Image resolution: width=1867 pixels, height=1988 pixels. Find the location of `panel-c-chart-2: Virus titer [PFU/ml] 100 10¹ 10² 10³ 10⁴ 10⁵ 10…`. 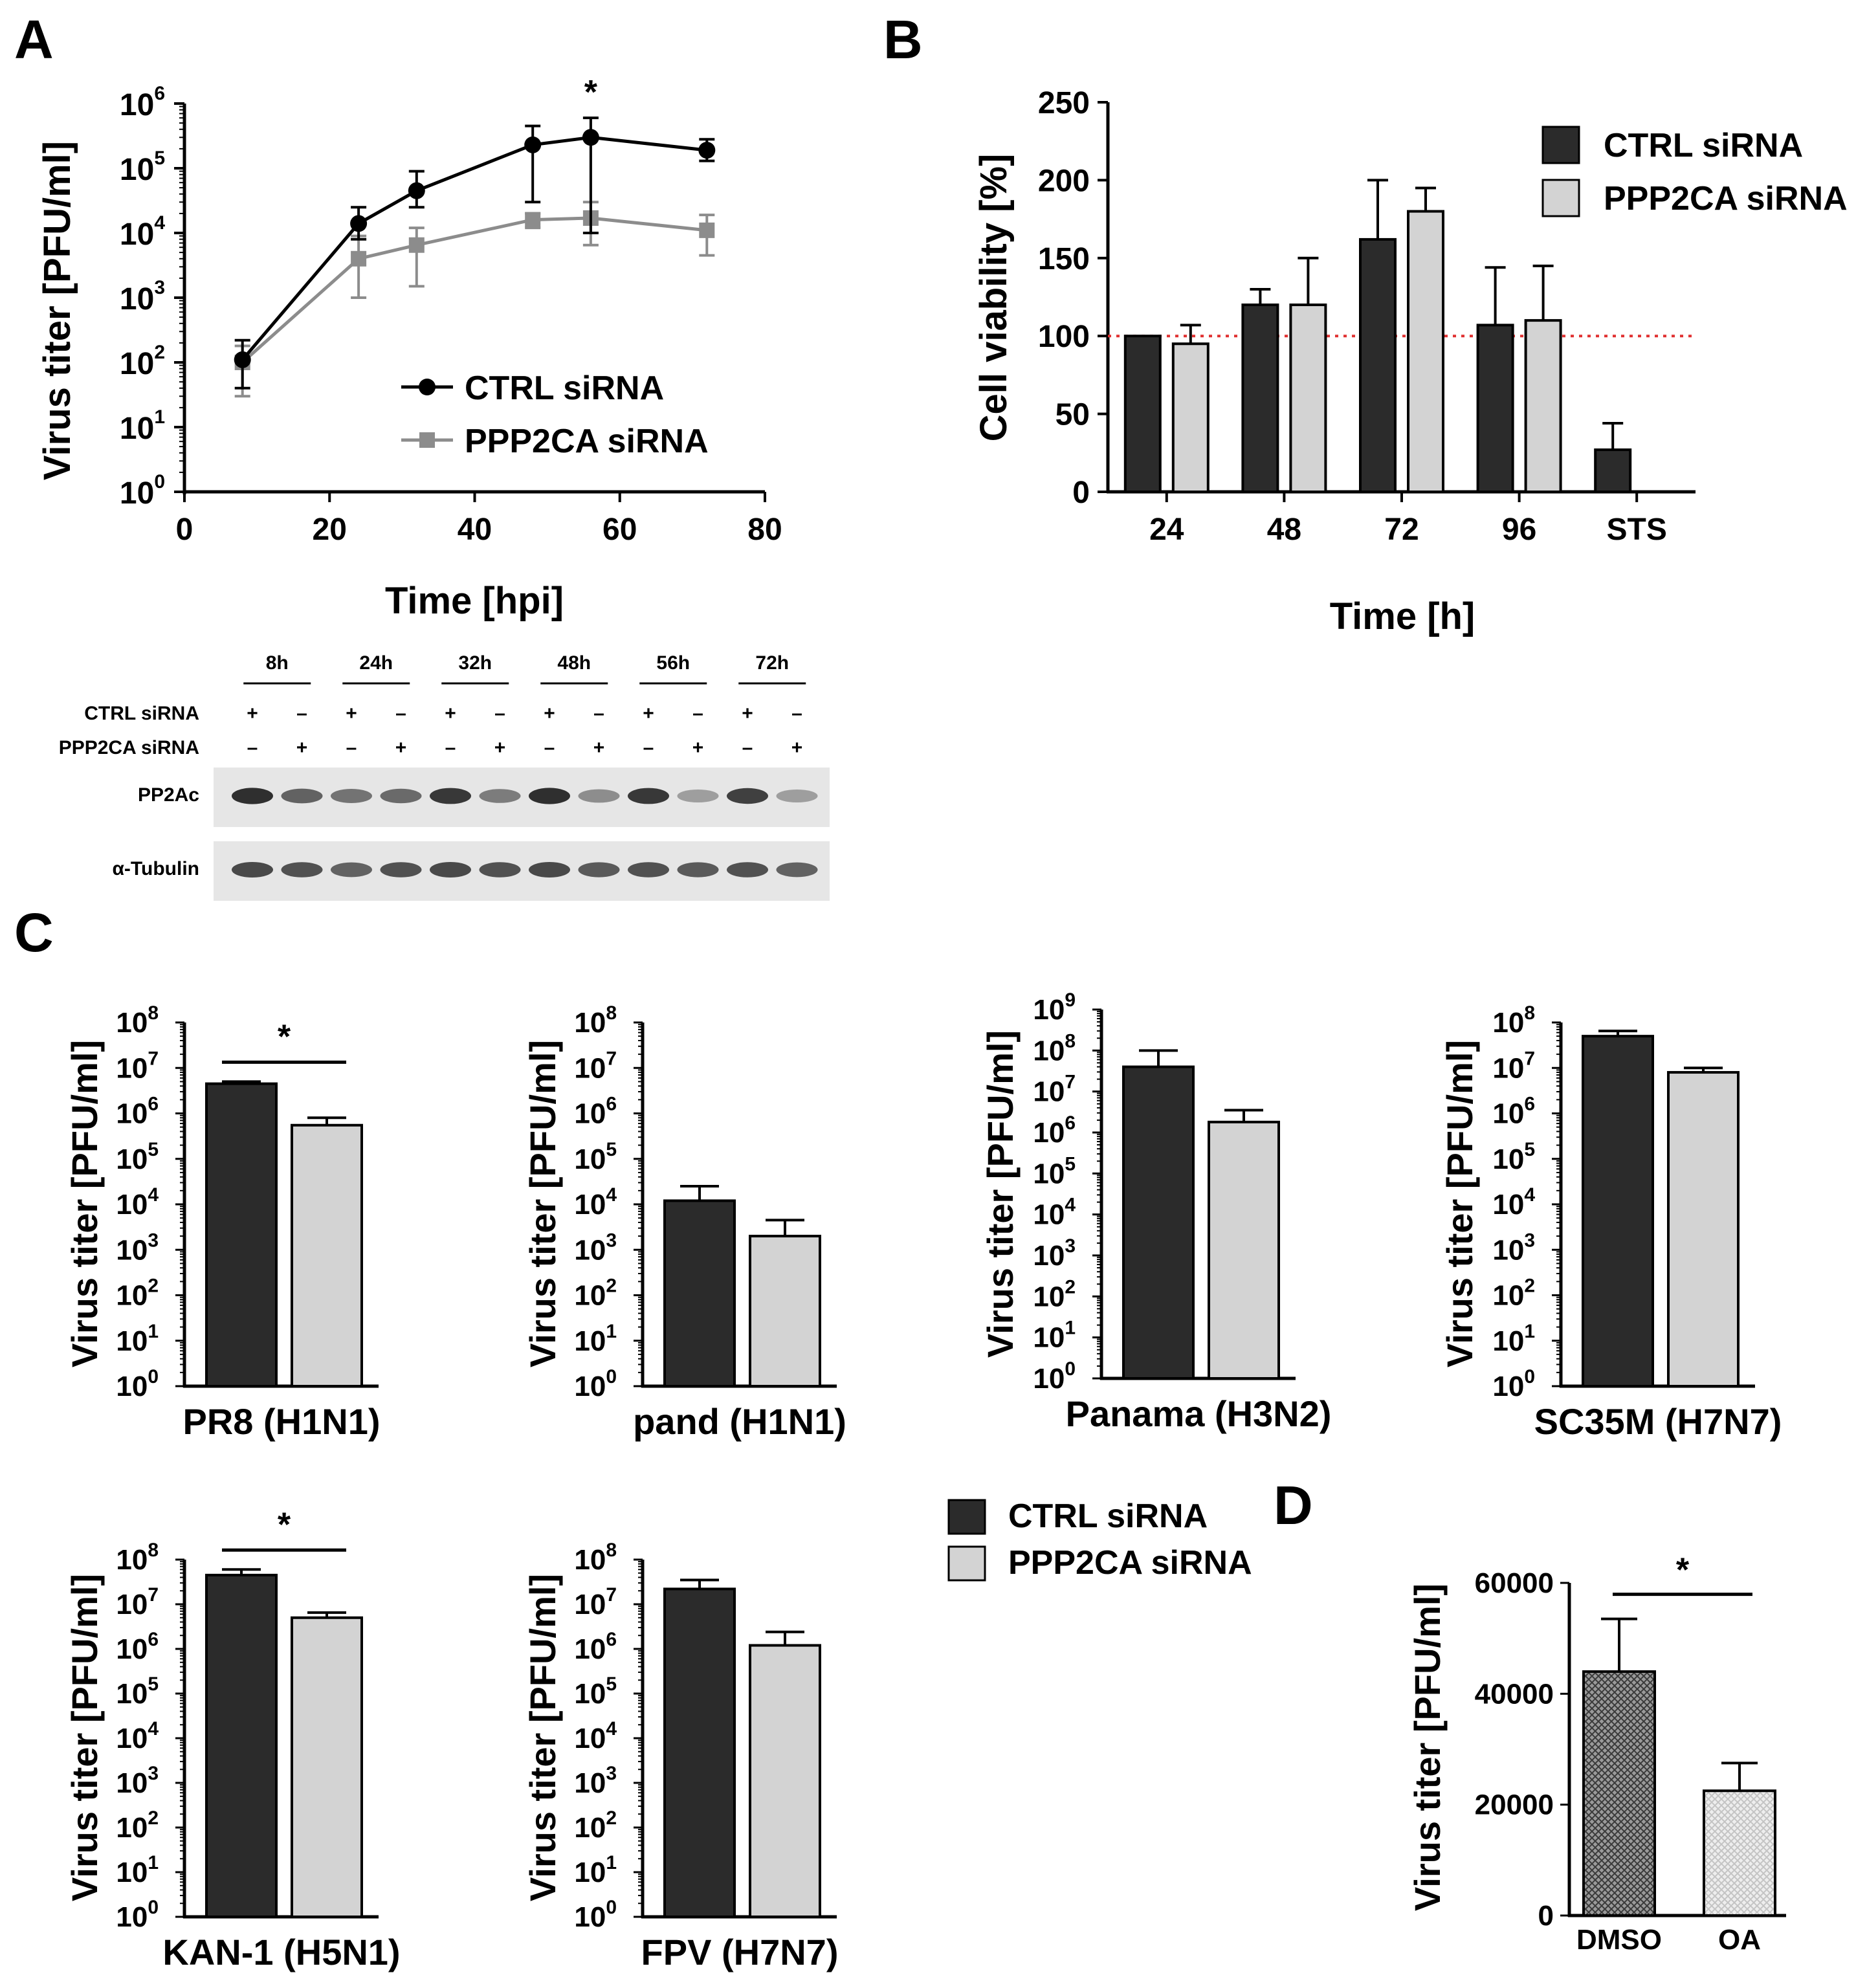

panel-c-chart-2: Virus titer [PFU/ml] 100 10¹ 10² 10³ 10⁴ 10⁵ 10… is located at coordinates (684, 1222).